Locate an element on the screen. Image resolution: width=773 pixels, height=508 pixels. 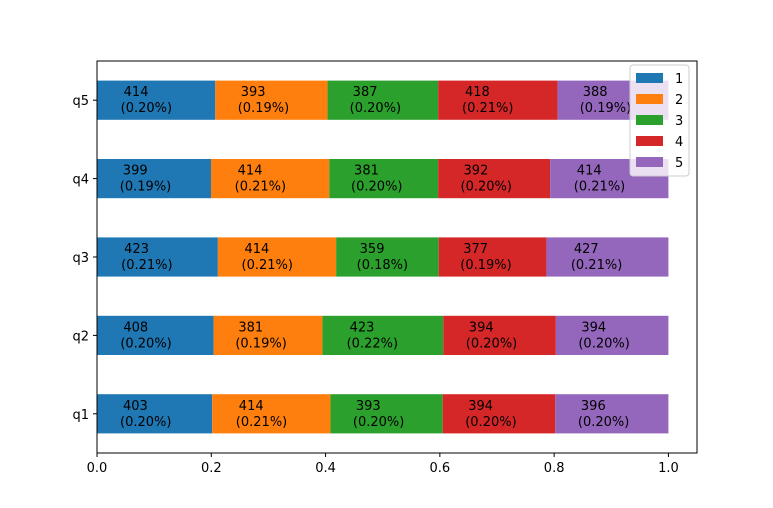
data-label-q3-series-3: 359 (0.18%) is located at coordinates (382, 257).